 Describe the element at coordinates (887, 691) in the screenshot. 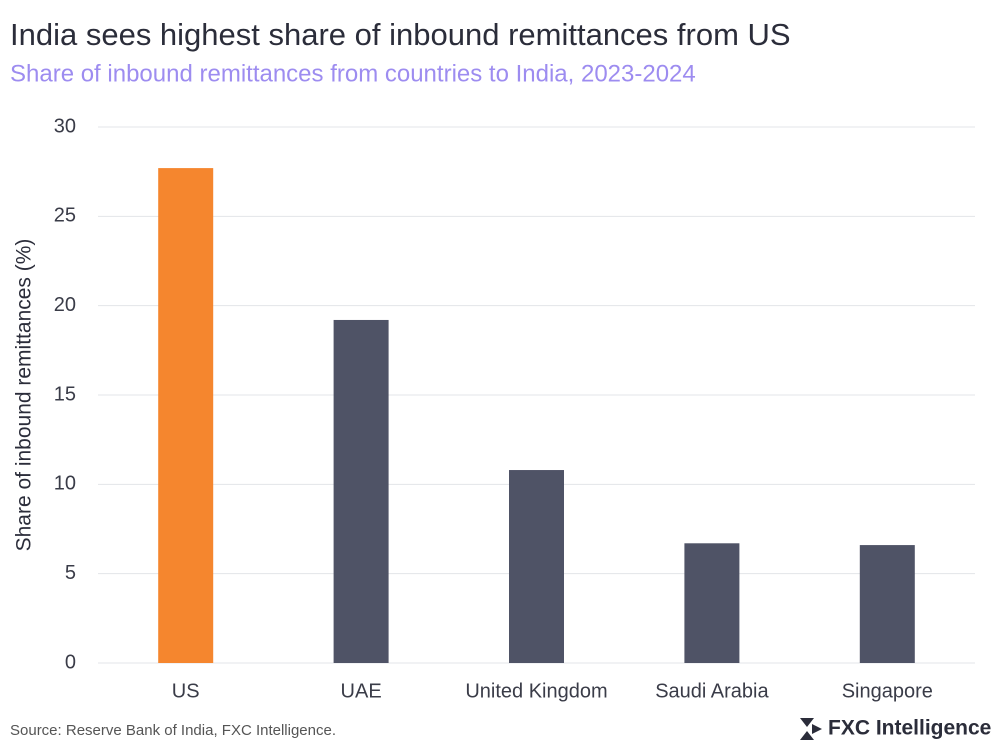

I see `x-tick-label: Singapore` at that location.